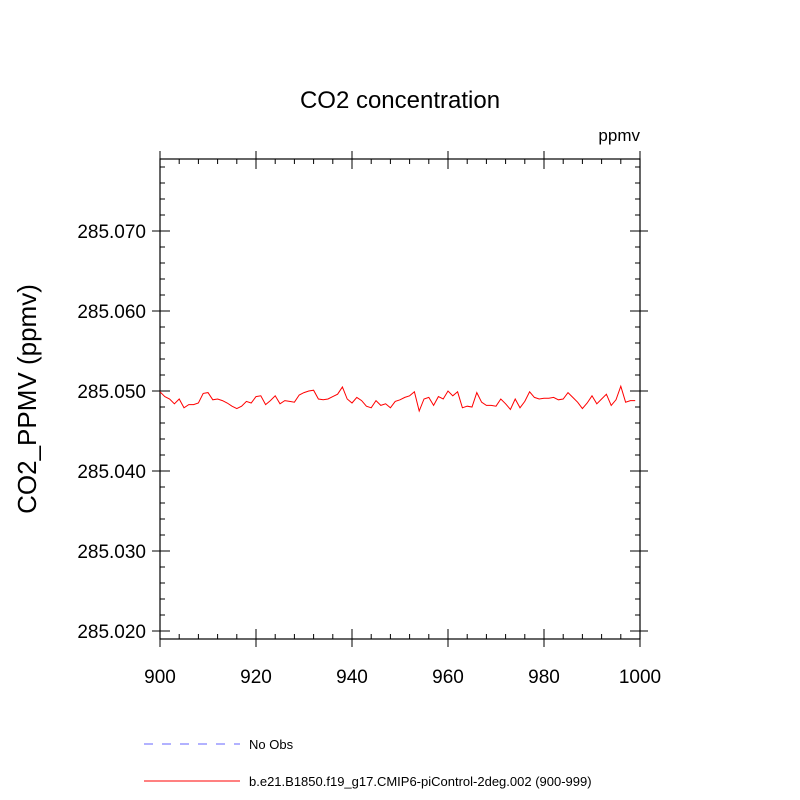 This screenshot has width=800, height=800. What do you see at coordinates (544, 677) in the screenshot?
I see `x-tick-label: 980` at bounding box center [544, 677].